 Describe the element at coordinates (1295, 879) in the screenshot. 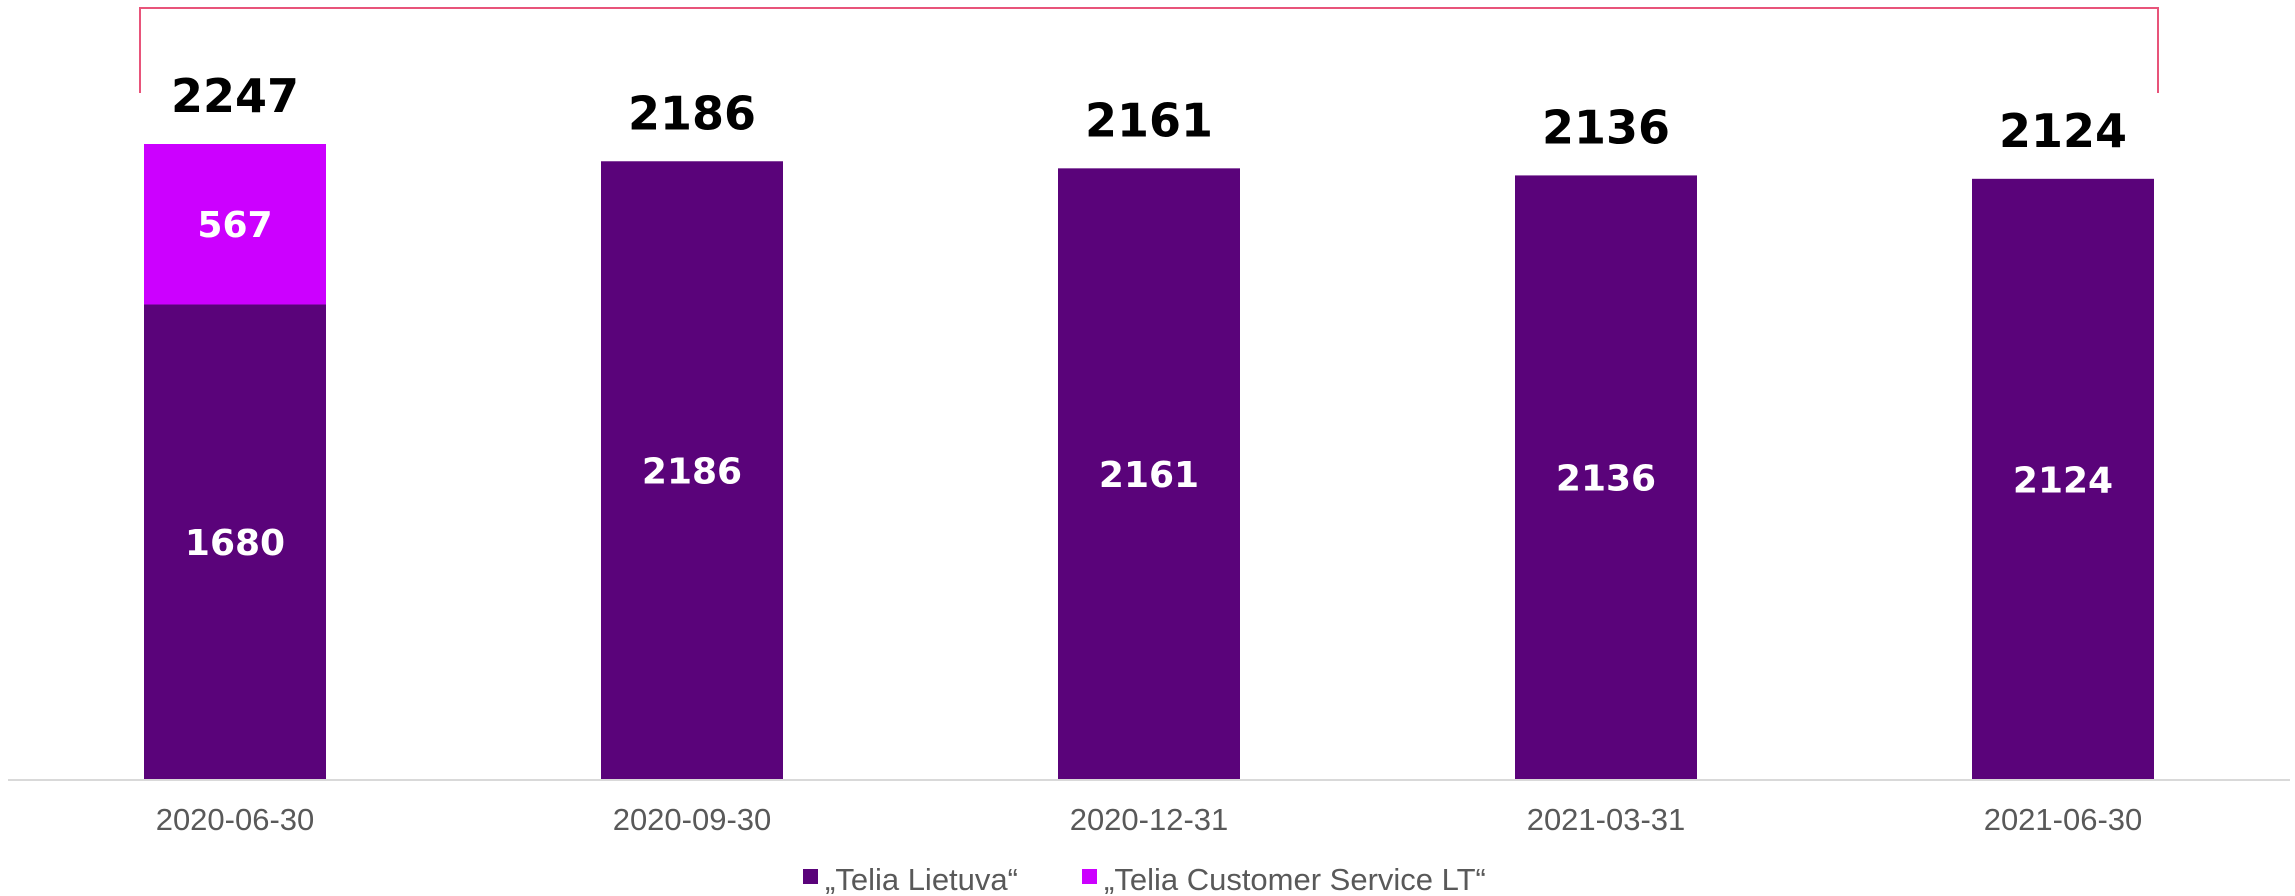

I see `legend-label: „Telia Customer Service LT“` at that location.